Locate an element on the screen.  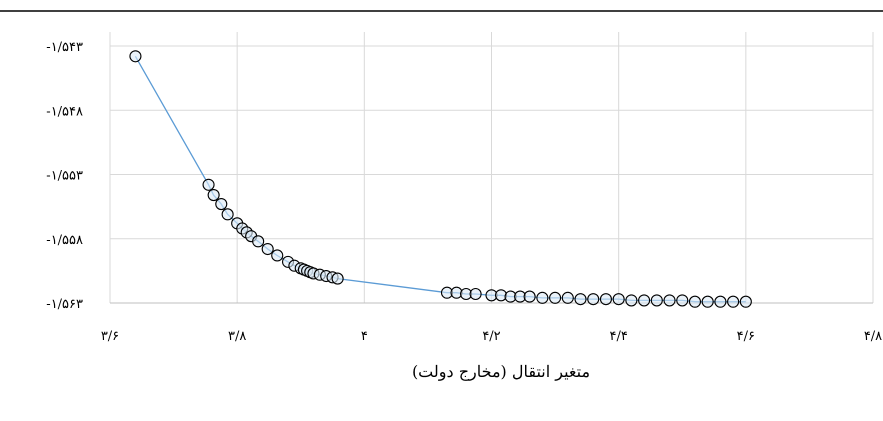
y-tick-label: -۱/۵۵۸ is located at coordinates (64, 240).